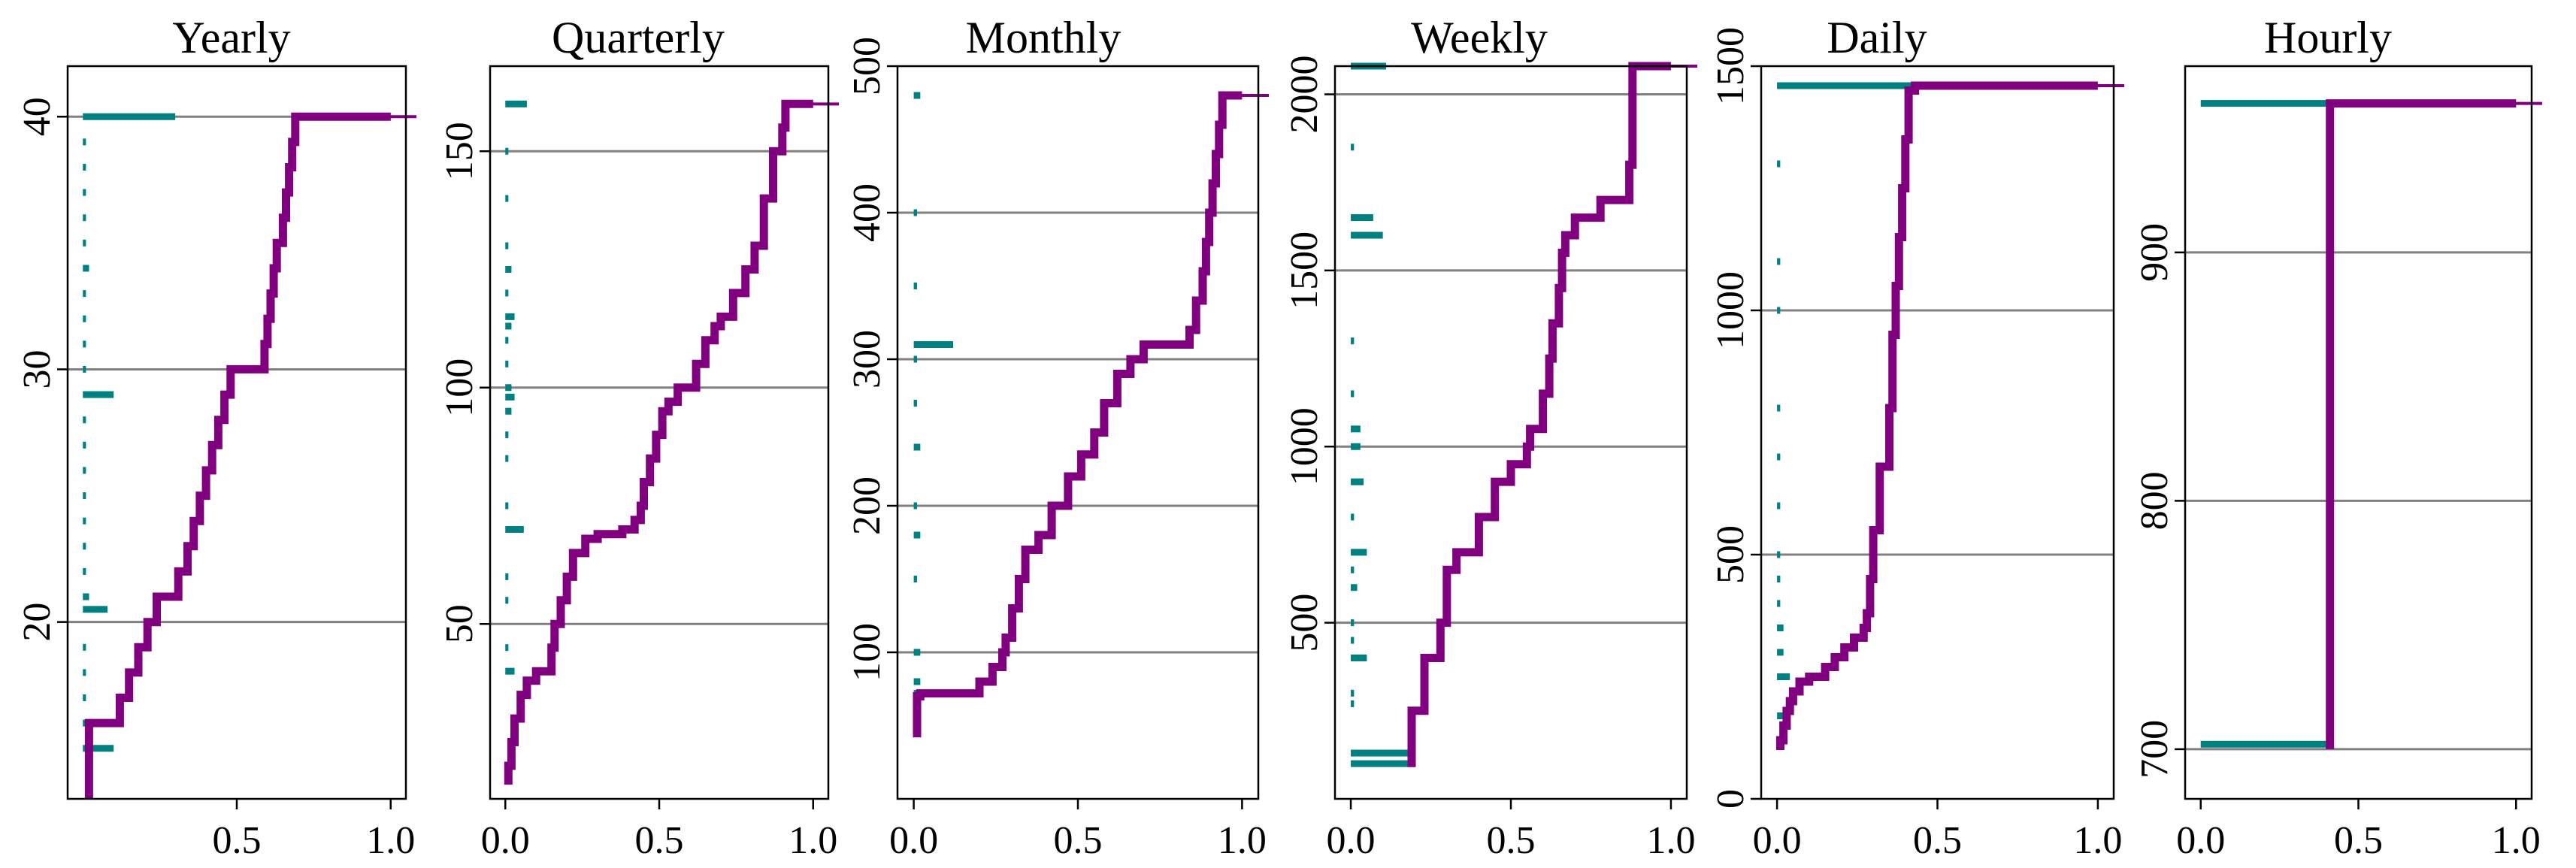 This screenshot has height=868, width=2576. What do you see at coordinates (2154, 252) in the screenshot?
I see `y-tick-label: 900` at bounding box center [2154, 252].